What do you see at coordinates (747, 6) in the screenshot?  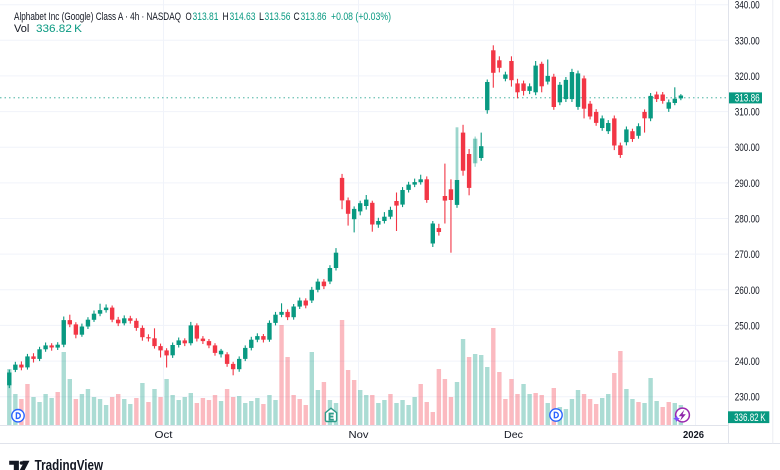 I see `svg-text: 340.00` at bounding box center [747, 6].